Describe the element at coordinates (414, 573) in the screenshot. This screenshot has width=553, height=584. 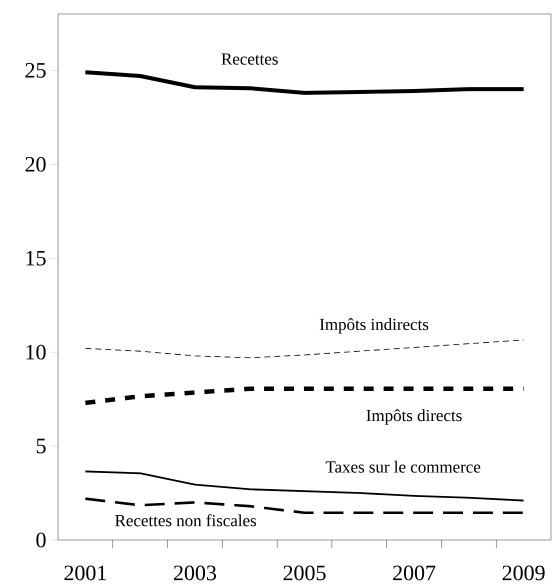
I see `x-tick-label: 2007` at that location.